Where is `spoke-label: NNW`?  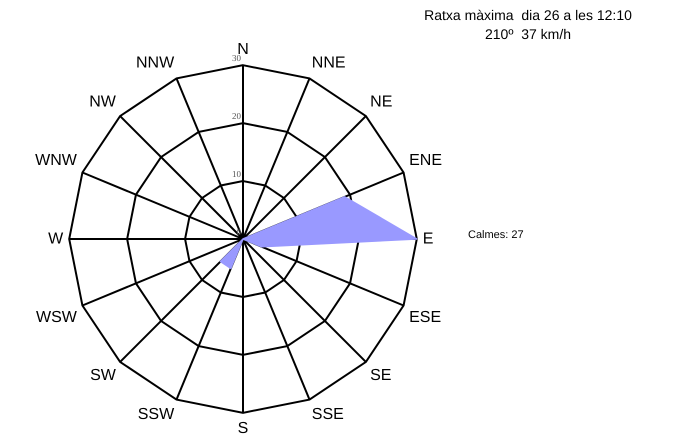
spoke-label: NNW is located at coordinates (156, 63).